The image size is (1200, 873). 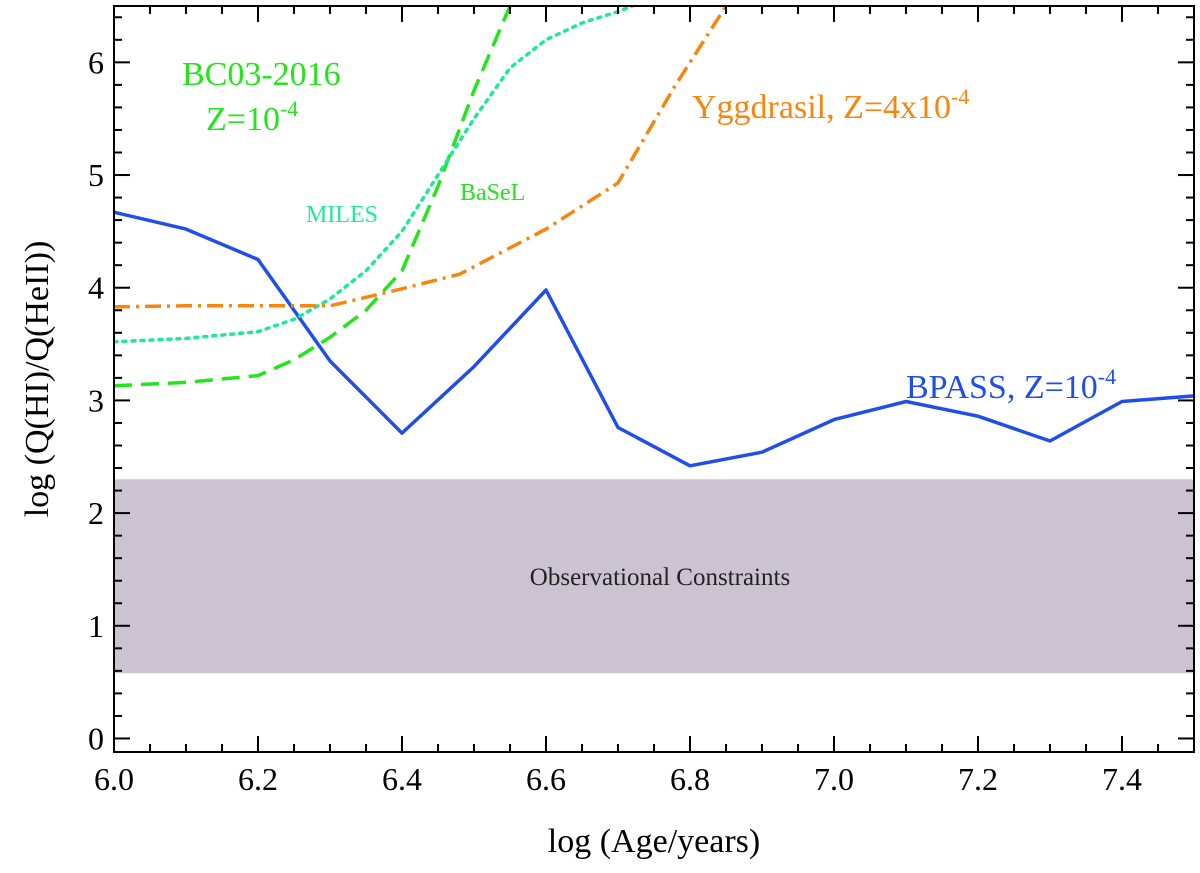 I want to click on basel-label: BaSeL, so click(x=492, y=193).